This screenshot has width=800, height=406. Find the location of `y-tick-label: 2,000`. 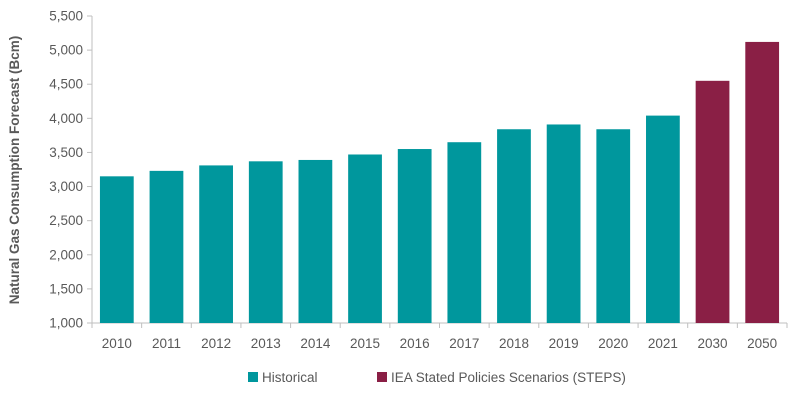

y-tick-label: 2,000 is located at coordinates (66, 254).